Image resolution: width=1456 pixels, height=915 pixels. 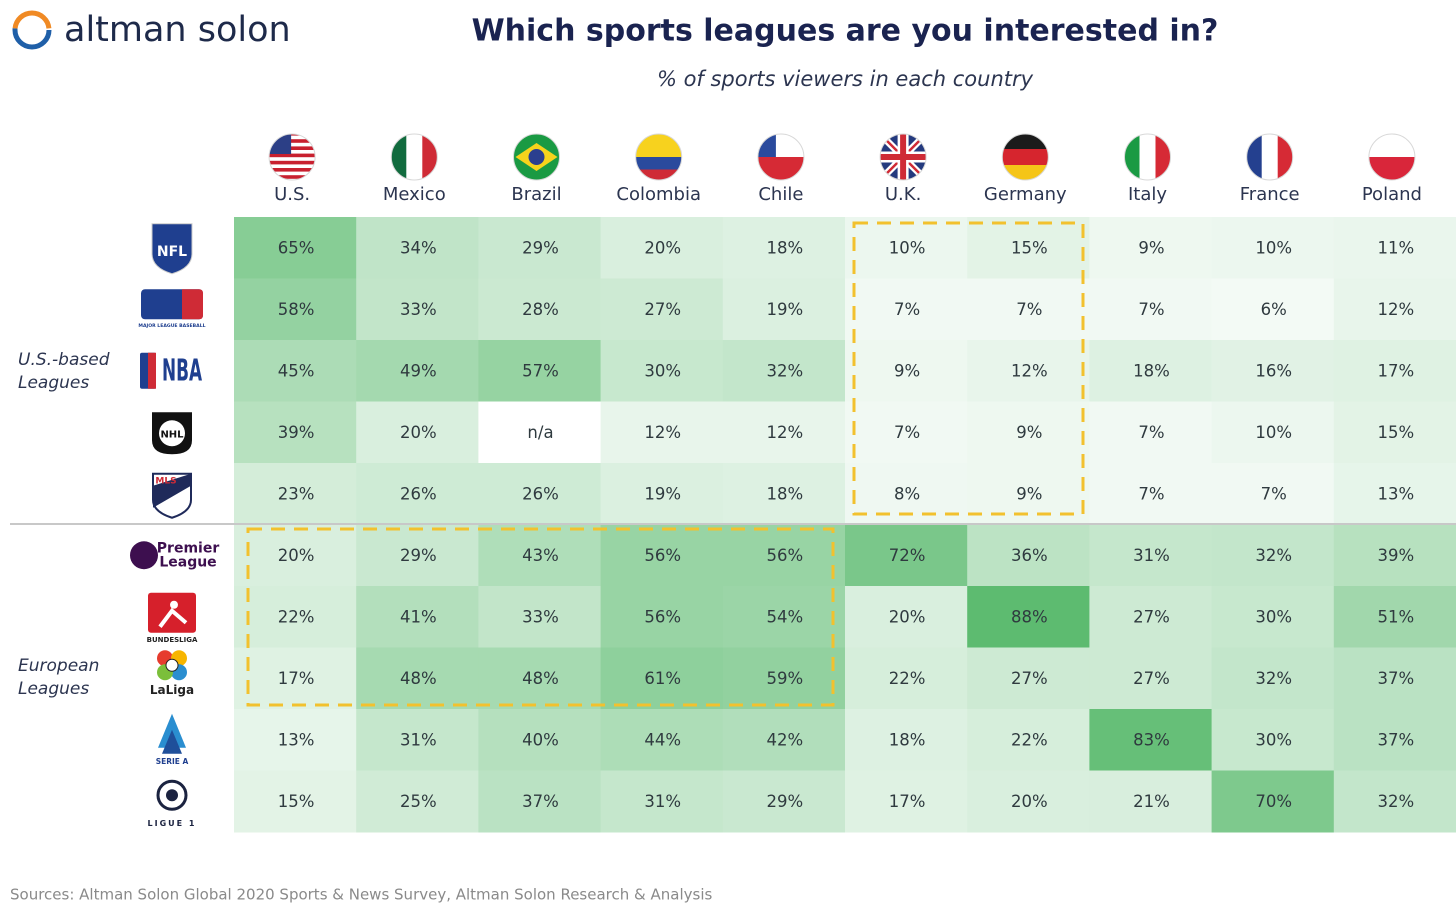 What do you see at coordinates (845, 79) in the screenshot?
I see `chart-subtitle: % of sports viewers in each country` at bounding box center [845, 79].